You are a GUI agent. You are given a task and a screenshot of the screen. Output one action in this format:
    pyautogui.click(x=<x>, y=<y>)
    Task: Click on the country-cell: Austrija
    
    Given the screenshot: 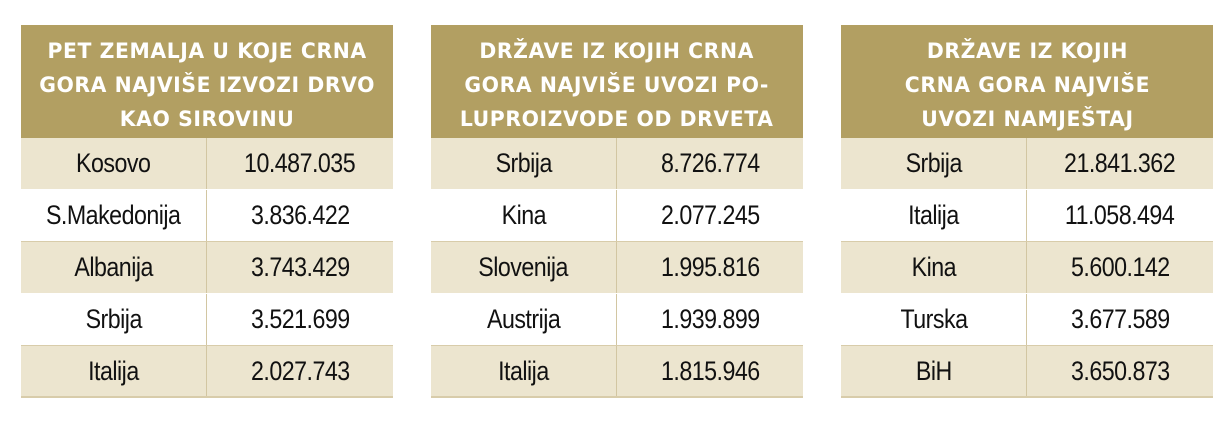 What is the action you would take?
    pyautogui.click(x=524, y=319)
    